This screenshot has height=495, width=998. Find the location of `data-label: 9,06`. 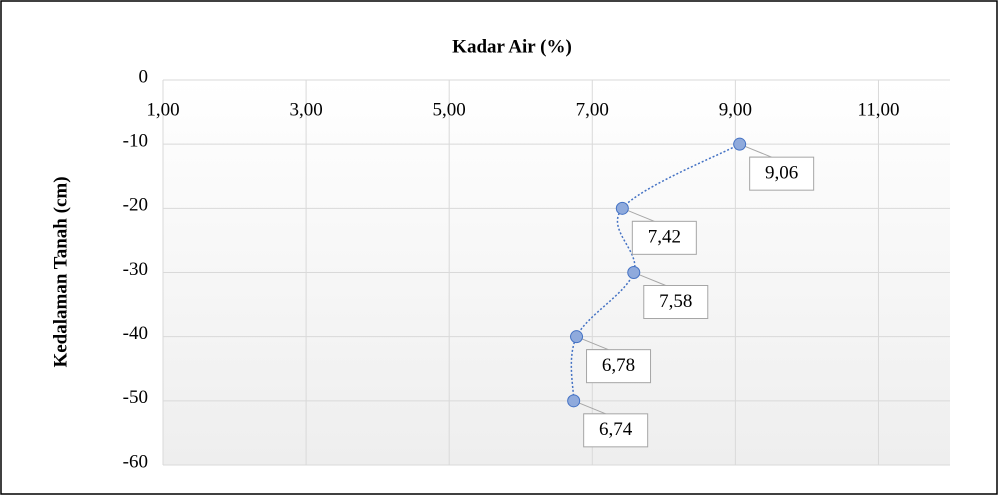

data-label: 9,06 is located at coordinates (781, 173).